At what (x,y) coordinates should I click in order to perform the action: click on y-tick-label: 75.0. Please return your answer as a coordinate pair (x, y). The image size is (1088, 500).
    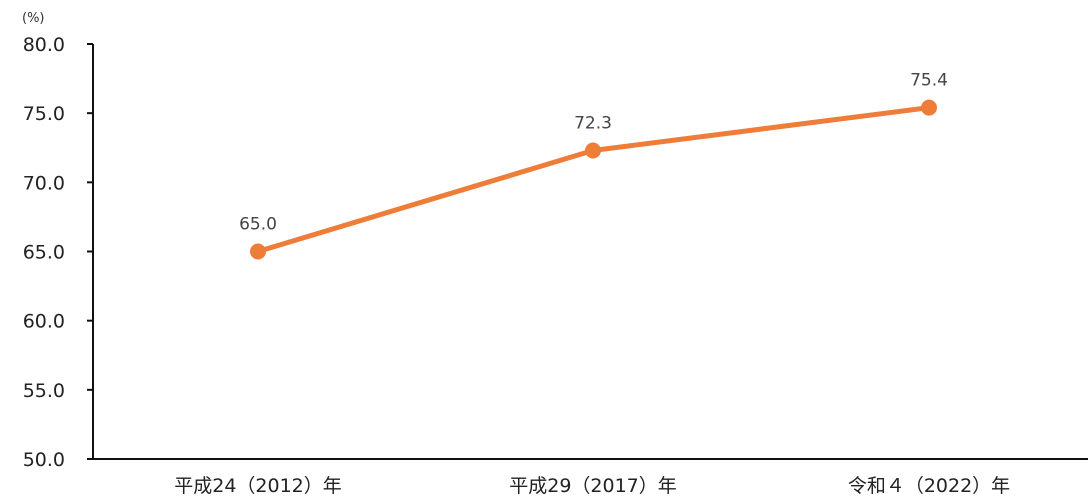
    Looking at the image, I should click on (44, 114).